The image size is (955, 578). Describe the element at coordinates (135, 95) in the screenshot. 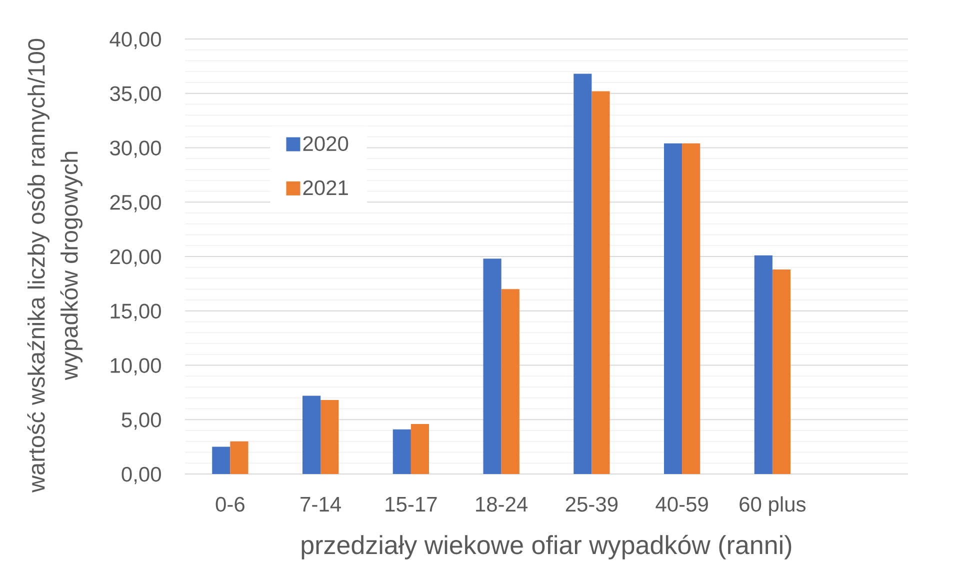

I see `y-tick-label: 35,00` at that location.